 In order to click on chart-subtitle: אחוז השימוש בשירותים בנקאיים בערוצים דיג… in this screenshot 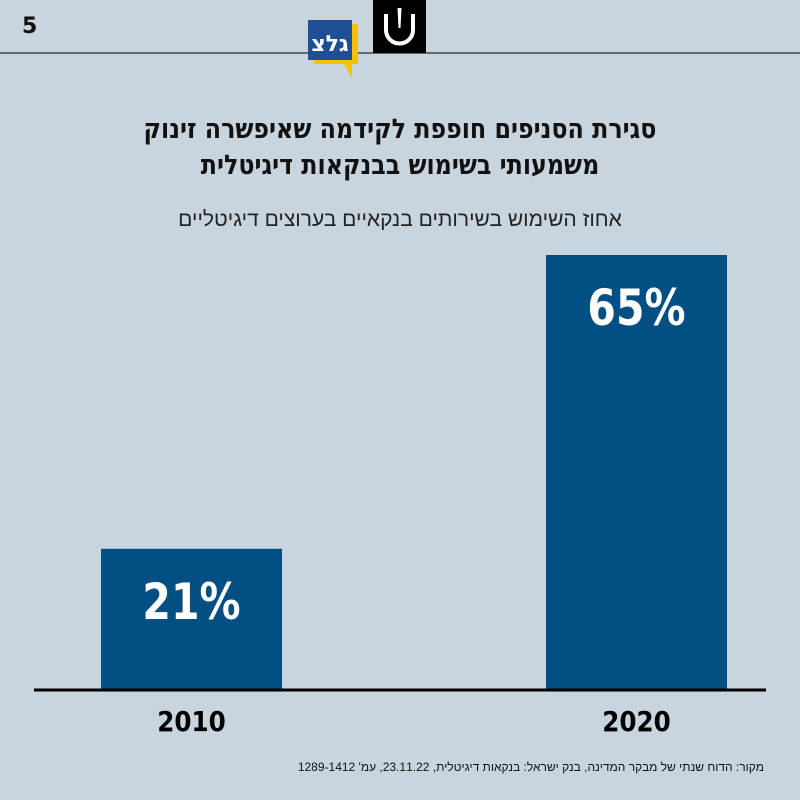, I will do `click(400, 219)`.